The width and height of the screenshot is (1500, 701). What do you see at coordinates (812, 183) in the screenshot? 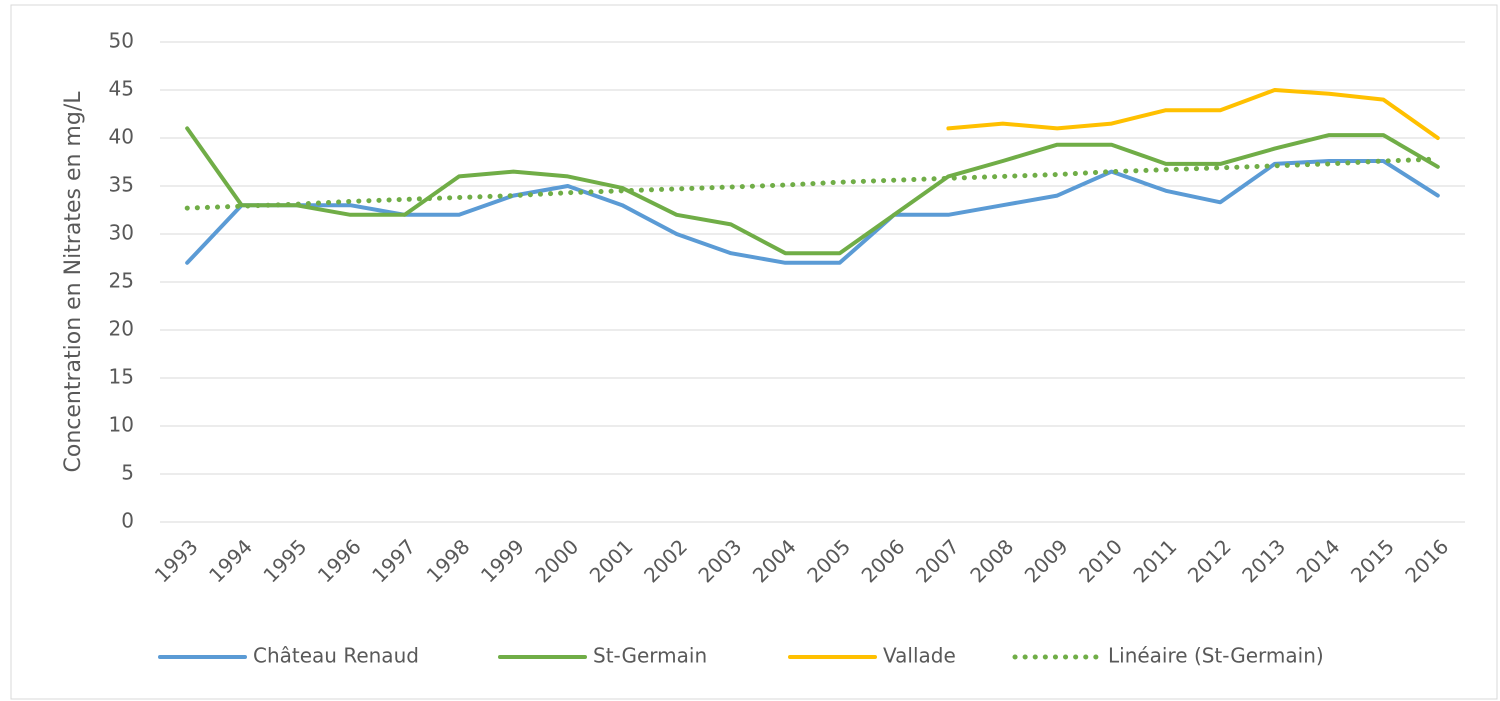
I see `trend-line` at bounding box center [812, 183].